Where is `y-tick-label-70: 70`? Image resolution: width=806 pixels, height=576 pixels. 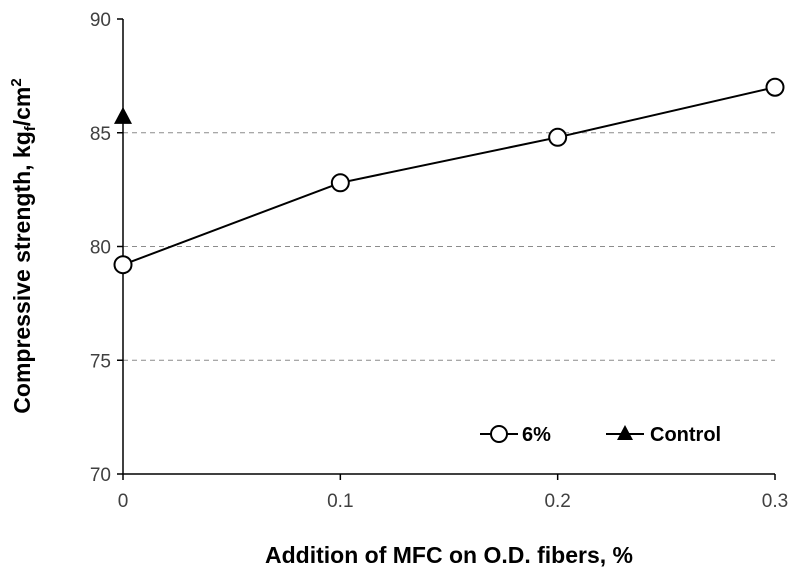 y-tick-label-70: 70 is located at coordinates (100, 475).